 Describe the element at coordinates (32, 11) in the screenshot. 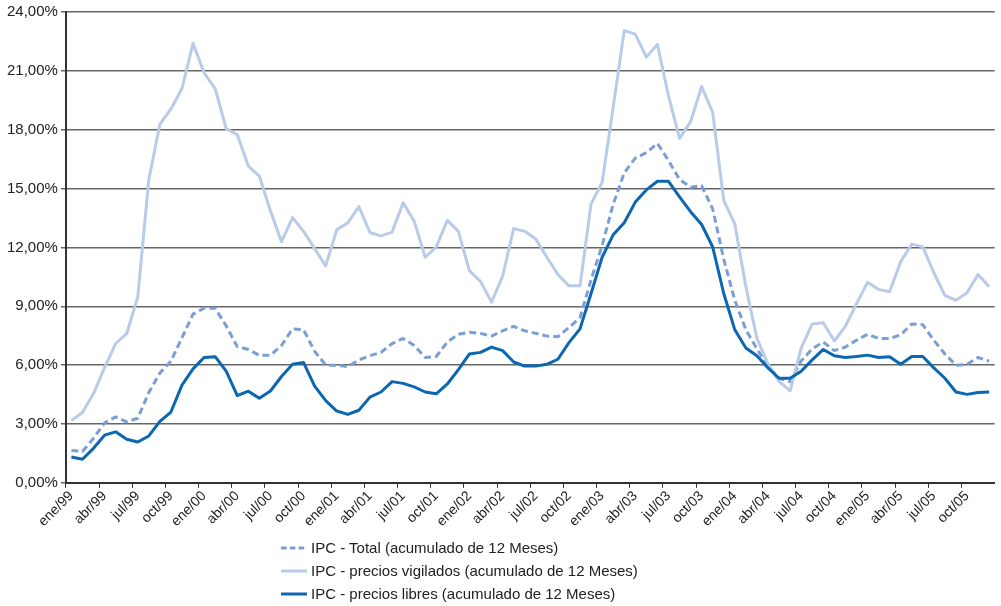

I see `y-tick-label: 24,00%` at that location.